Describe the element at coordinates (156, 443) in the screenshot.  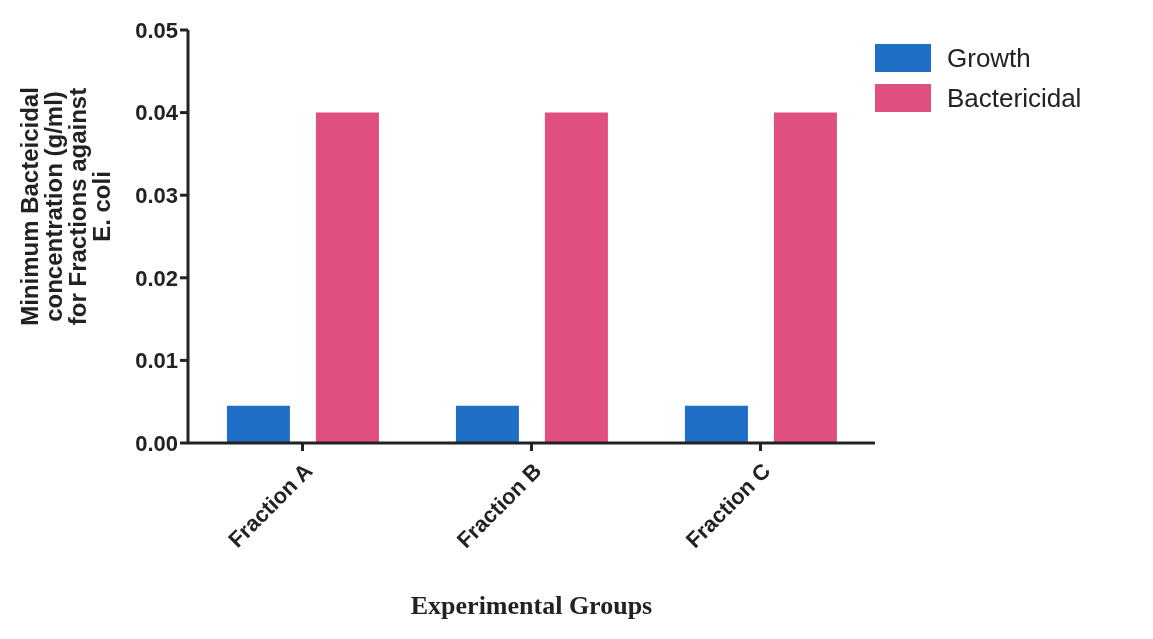
I see `y-tick-label: 0.00` at that location.